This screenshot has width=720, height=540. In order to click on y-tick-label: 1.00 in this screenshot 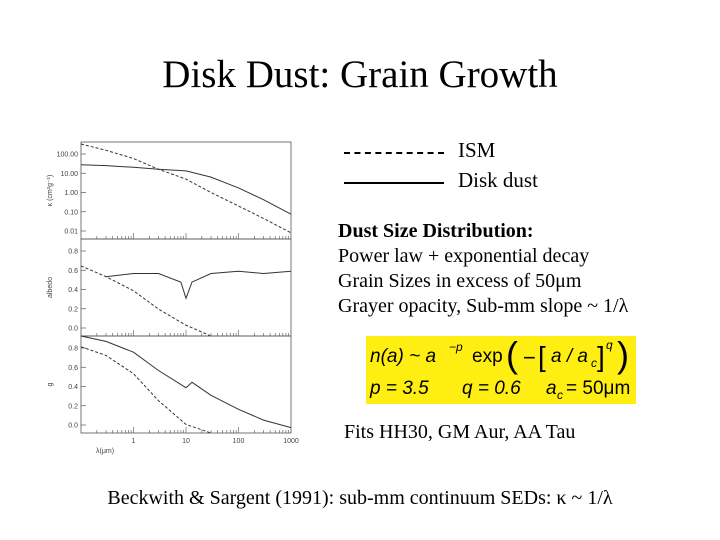, I will do `click(71, 193)`.